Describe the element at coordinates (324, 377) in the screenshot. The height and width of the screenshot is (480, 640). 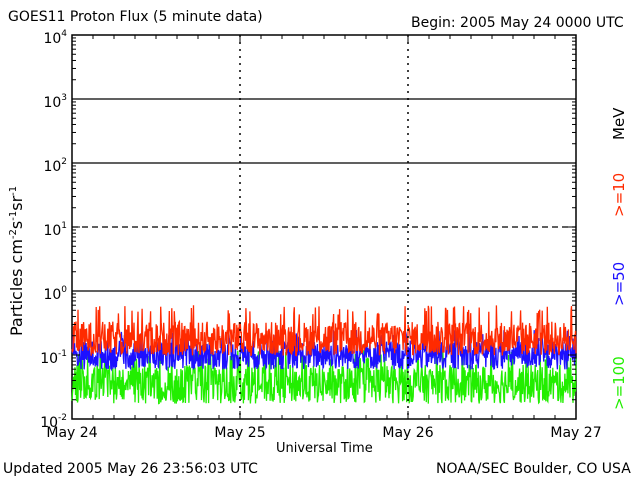
I see `series-line-100mev` at that location.